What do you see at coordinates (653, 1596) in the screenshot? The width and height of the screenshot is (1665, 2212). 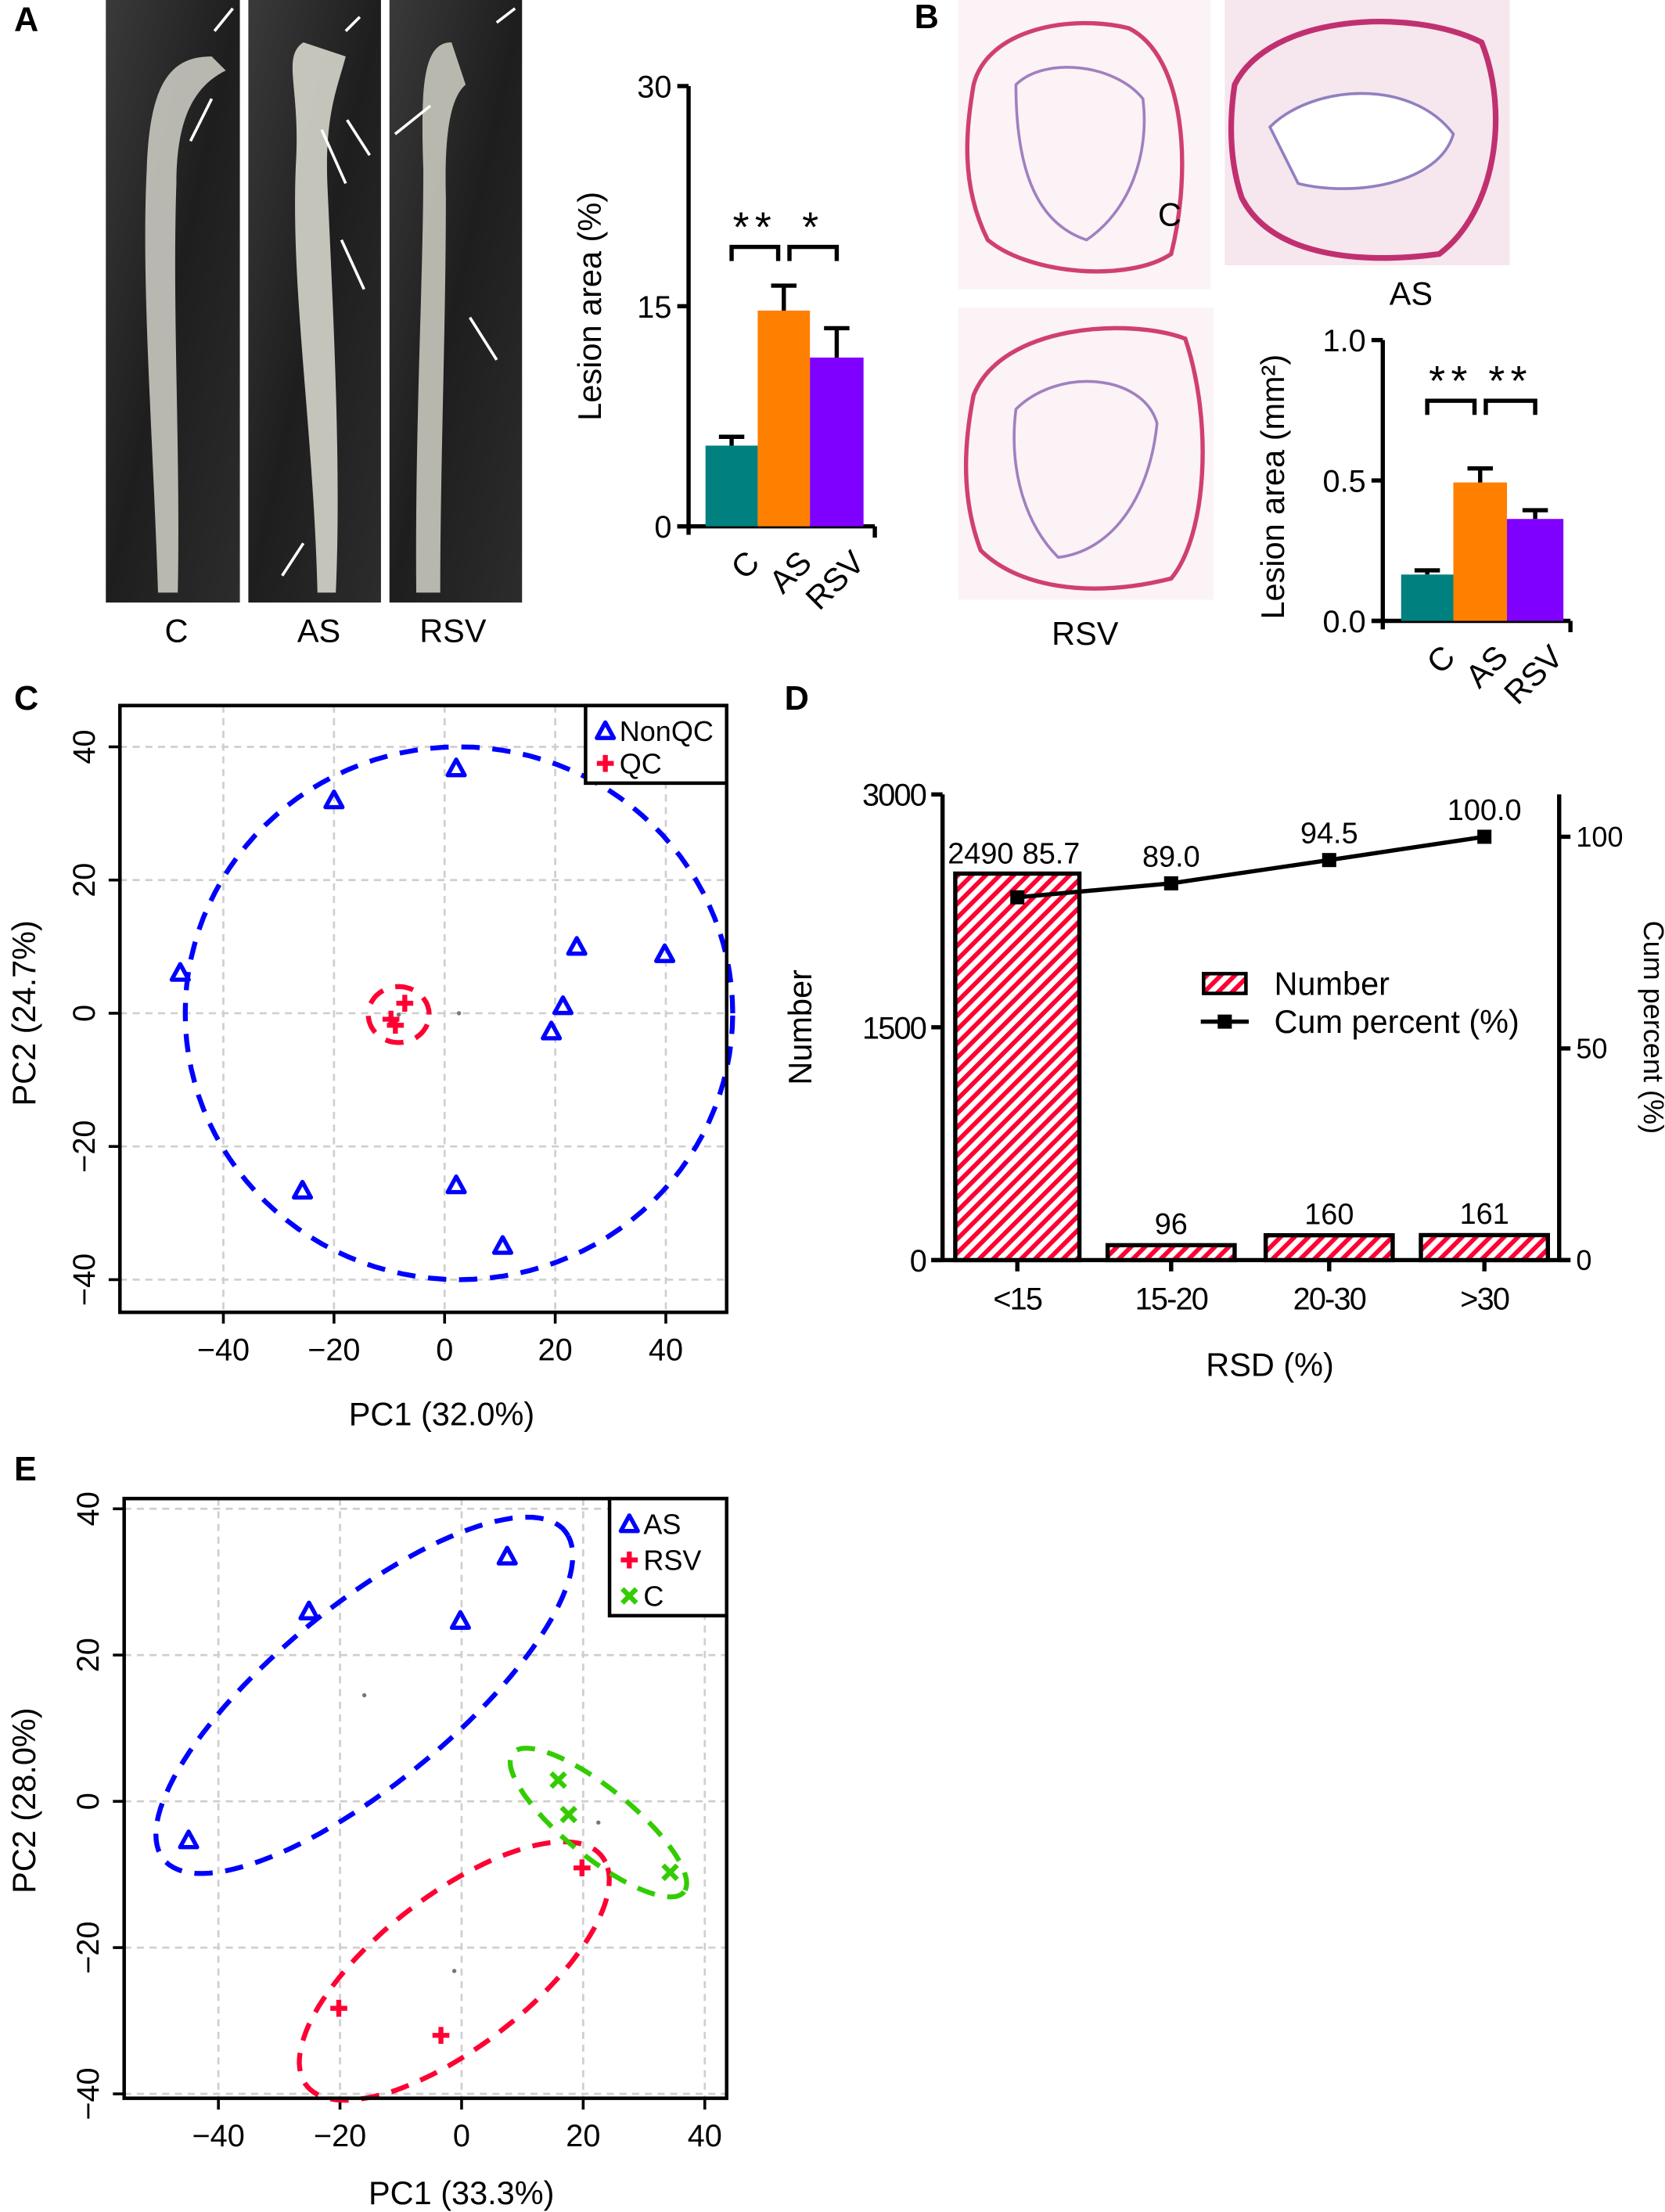 I see `legend-label: C` at bounding box center [653, 1596].